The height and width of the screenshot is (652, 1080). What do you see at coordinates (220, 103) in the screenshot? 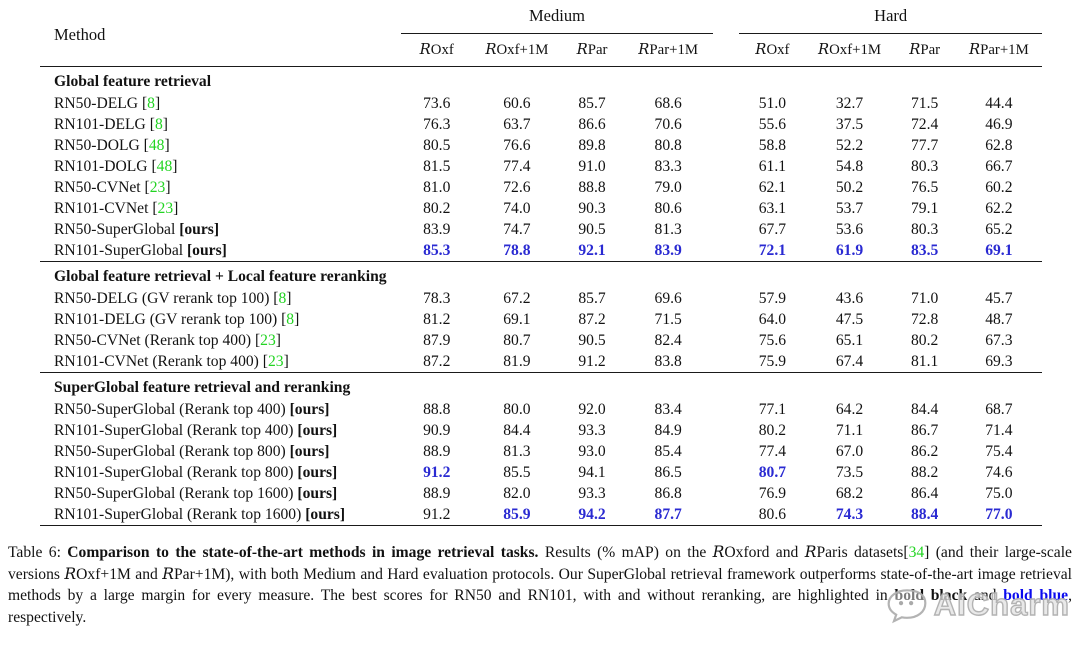
I see `method-cell: RN50-DELG [8]` at bounding box center [220, 103].